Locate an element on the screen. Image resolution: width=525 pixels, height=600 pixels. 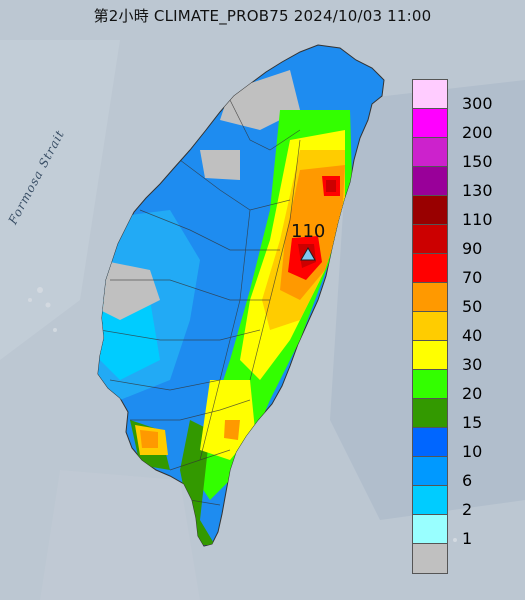
map-title: 第2小時 CLIMATE_PROB75 2024/10/03 11:00 is located at coordinates (262, 16).